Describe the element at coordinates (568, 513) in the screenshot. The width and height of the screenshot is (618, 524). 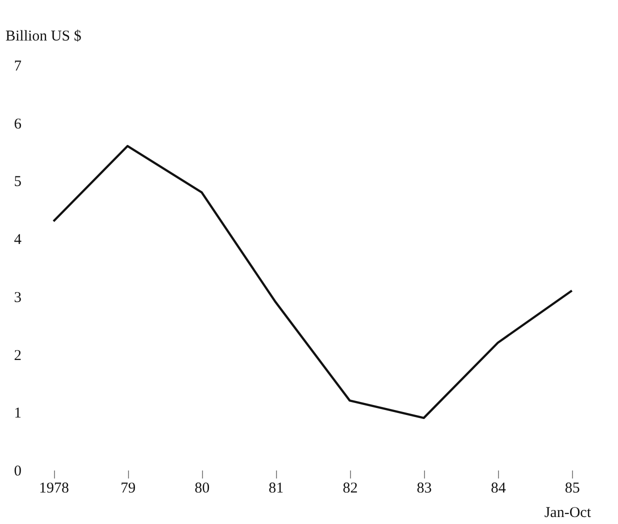
I see `text: Jan-Oct` at that location.